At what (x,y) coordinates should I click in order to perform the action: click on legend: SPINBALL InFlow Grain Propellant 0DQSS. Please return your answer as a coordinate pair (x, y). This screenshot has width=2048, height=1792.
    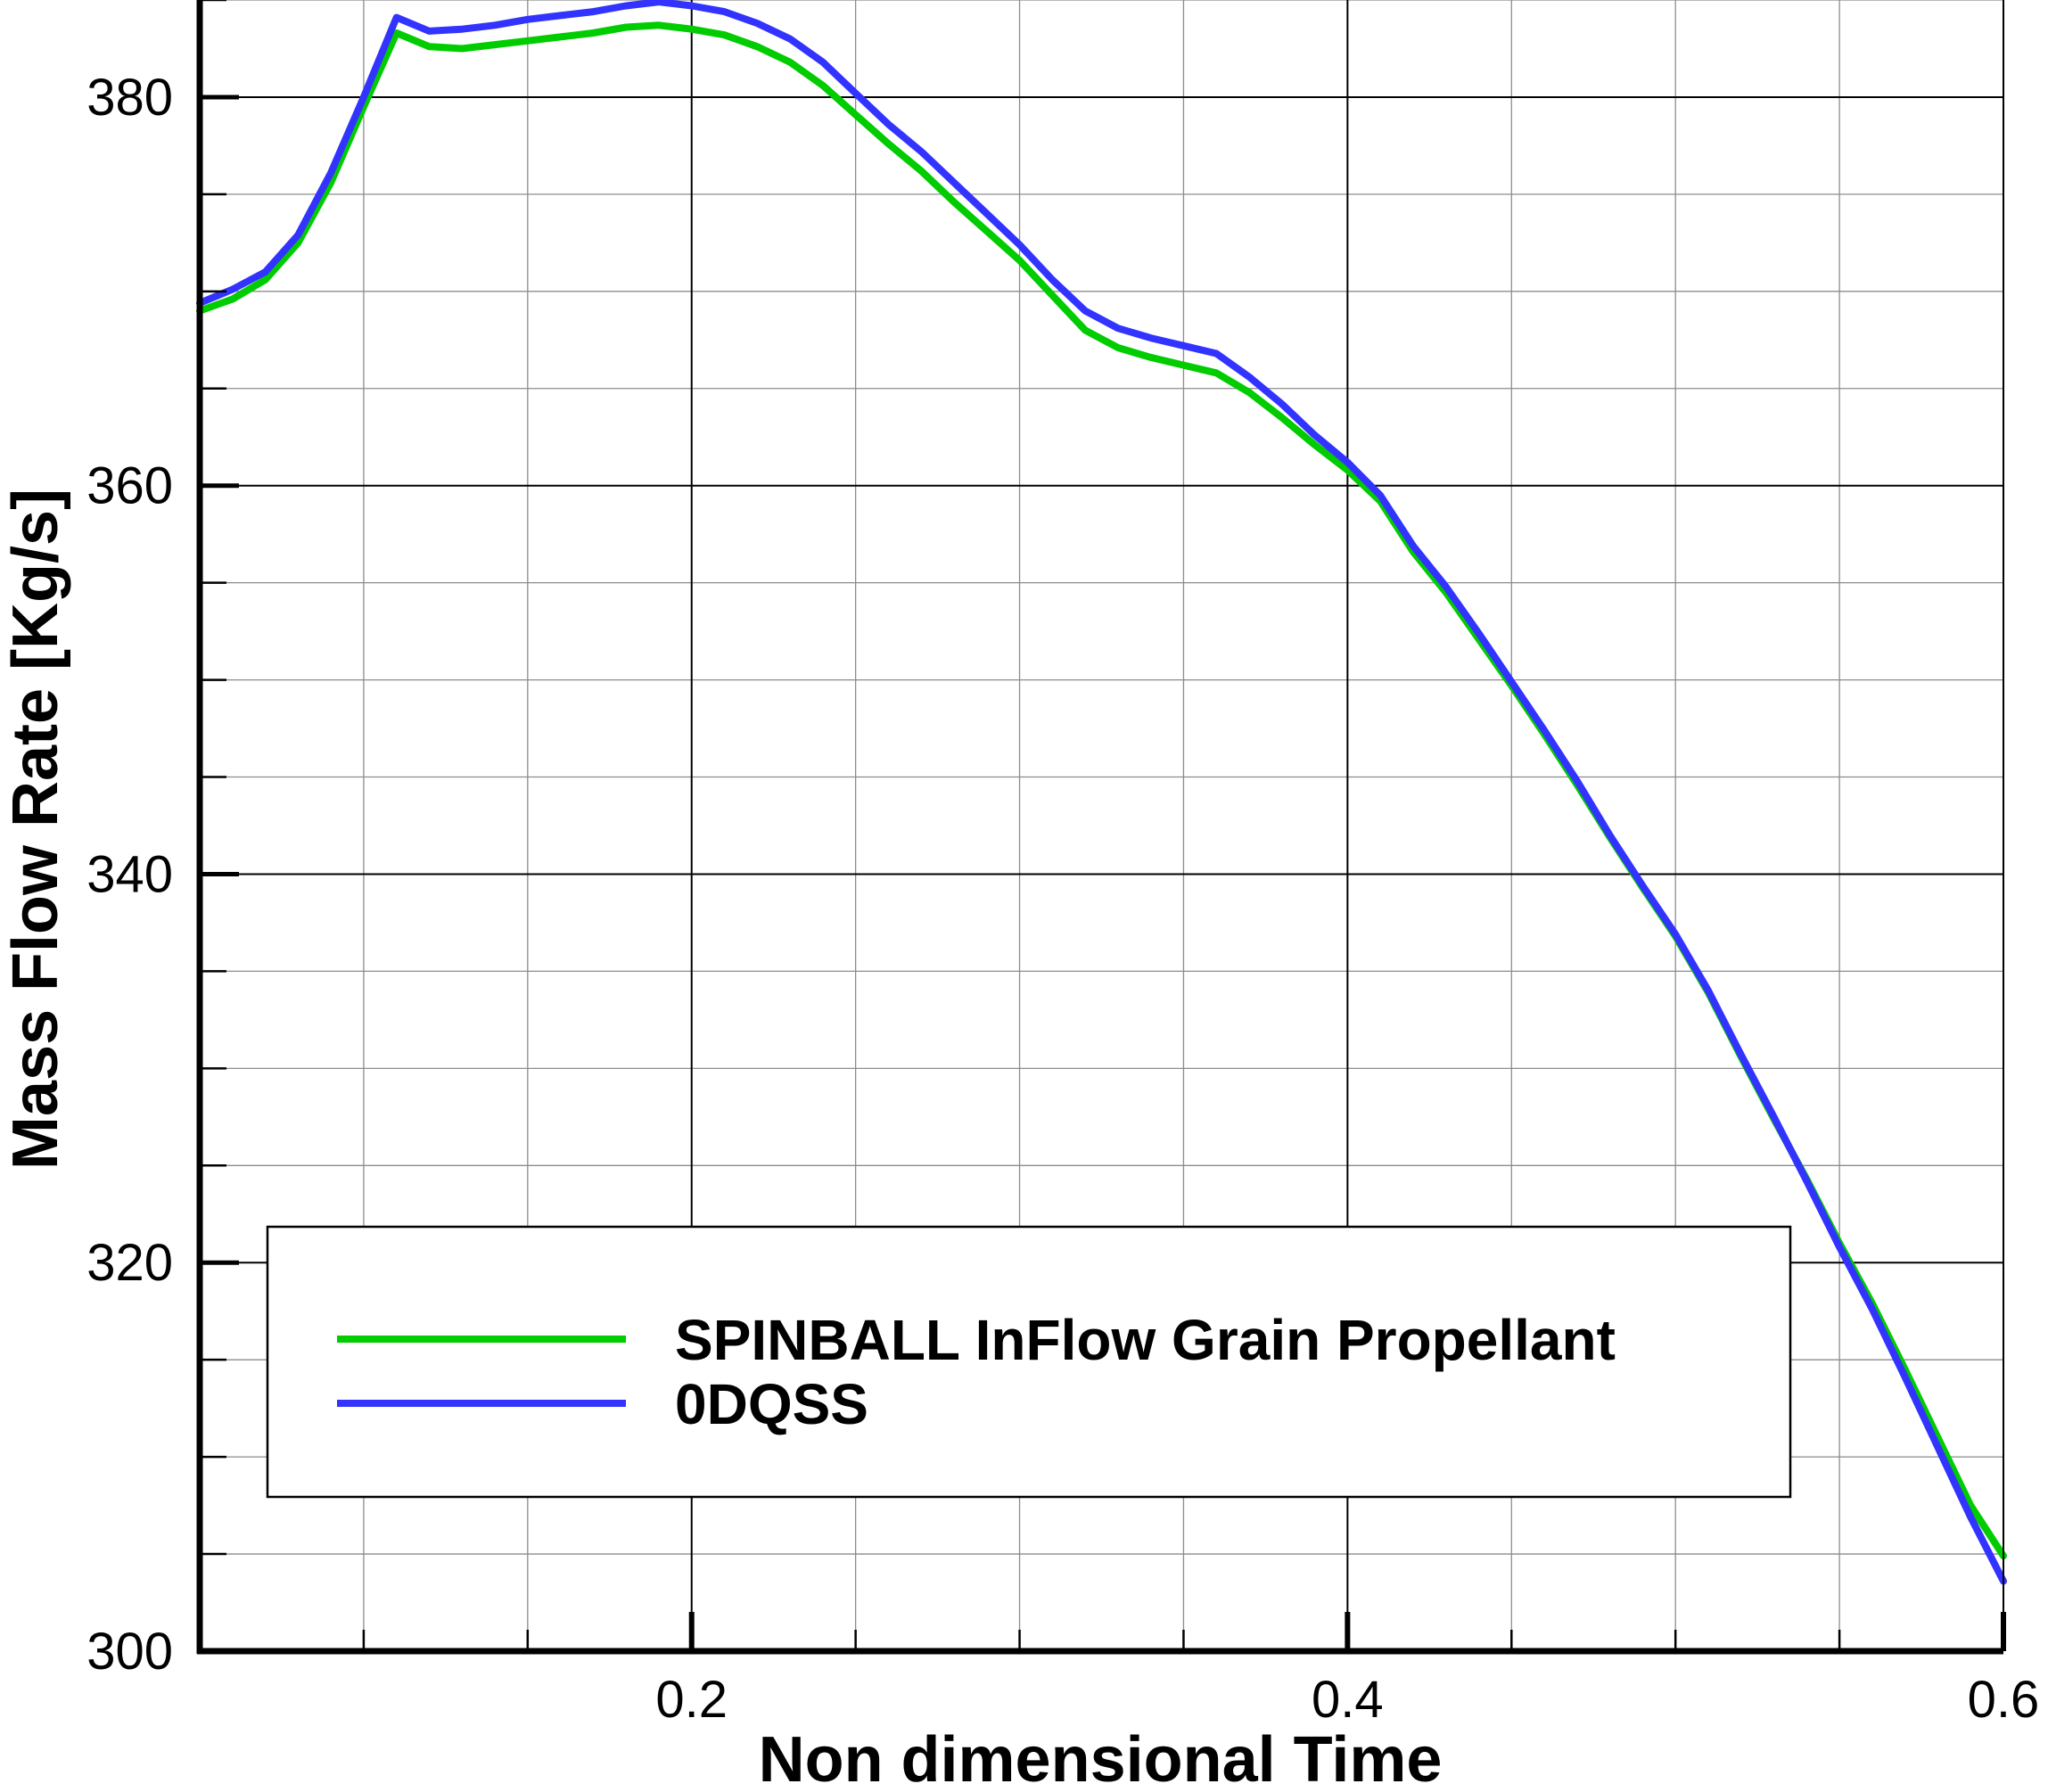
    Looking at the image, I should click on (1029, 1362).